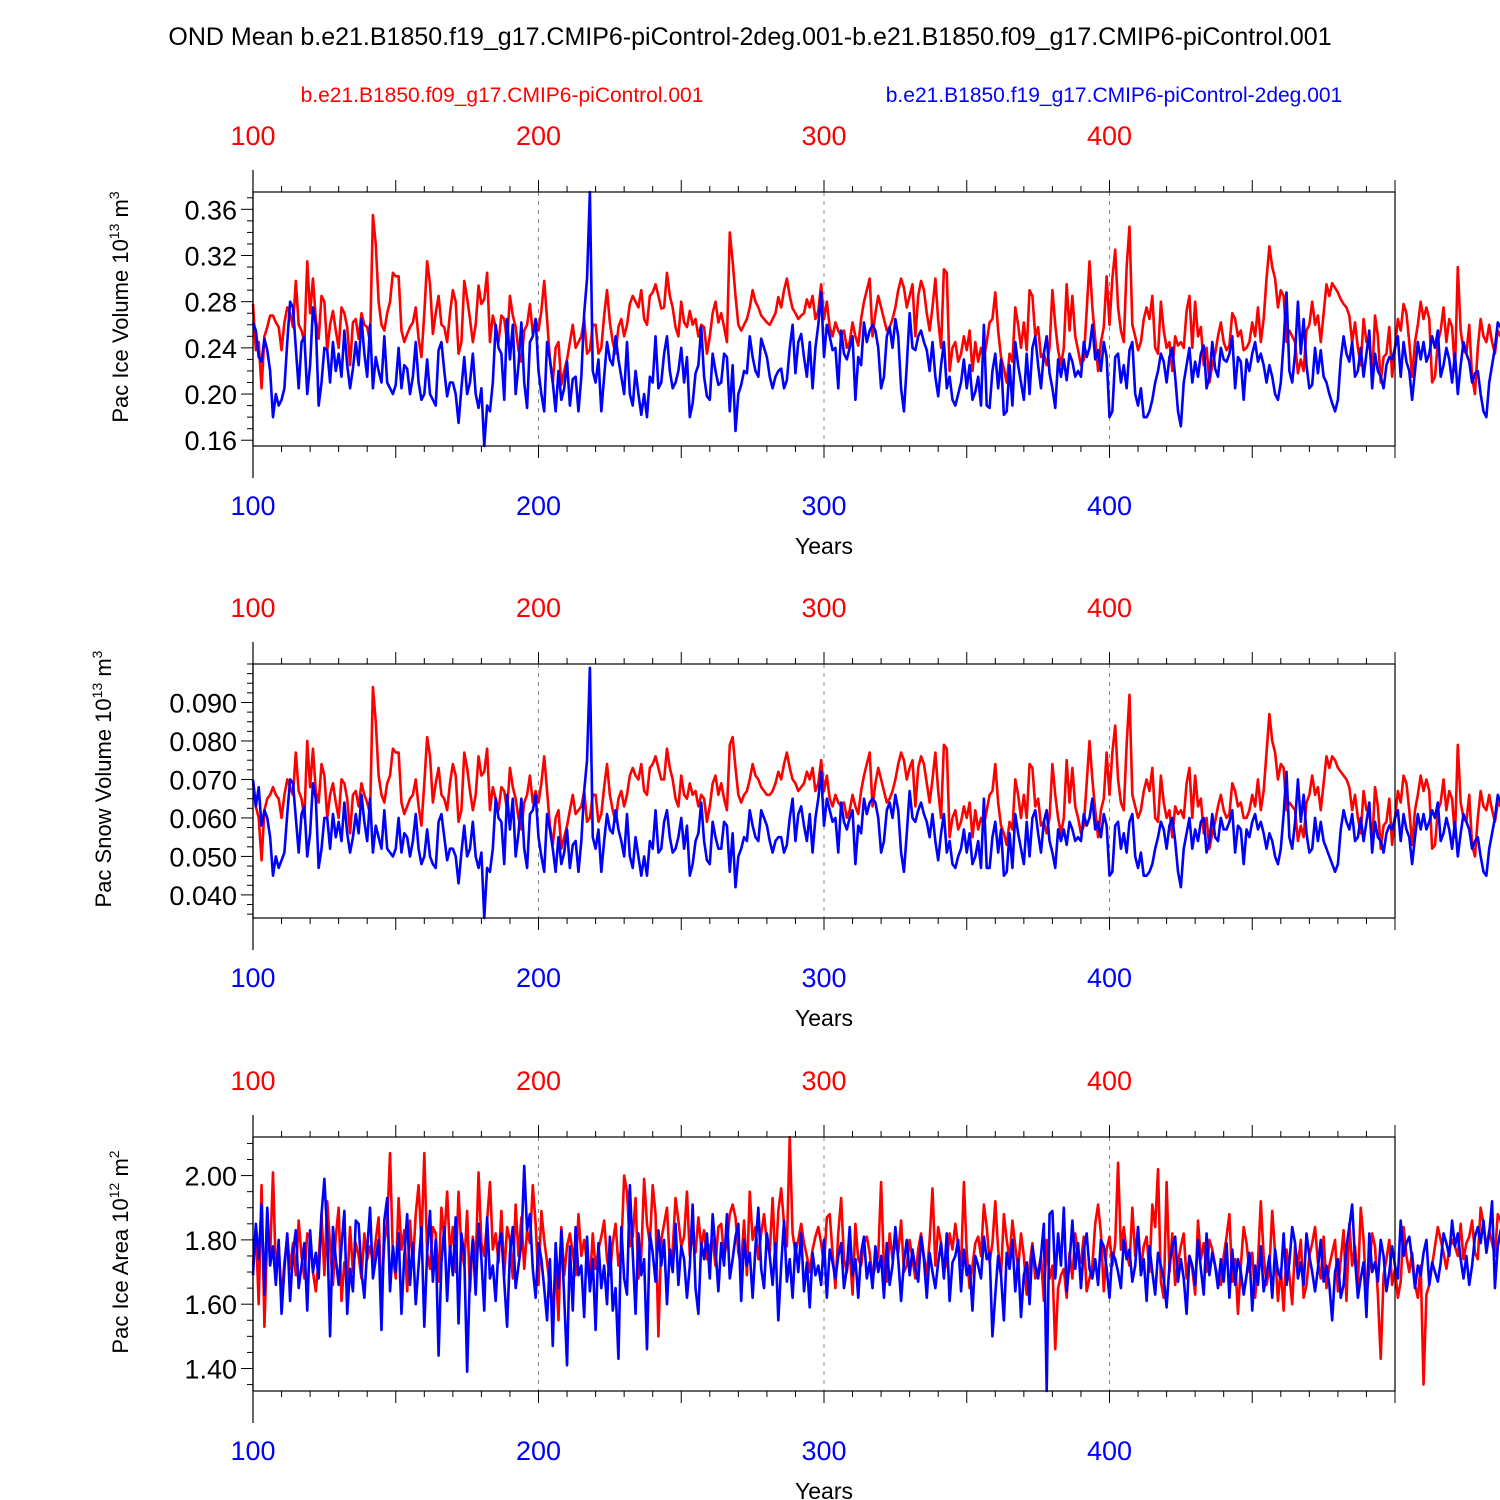  Describe the element at coordinates (120, 330) in the screenshot. I see `y-axis-label-part: Pac Ice Volume 10` at that location.